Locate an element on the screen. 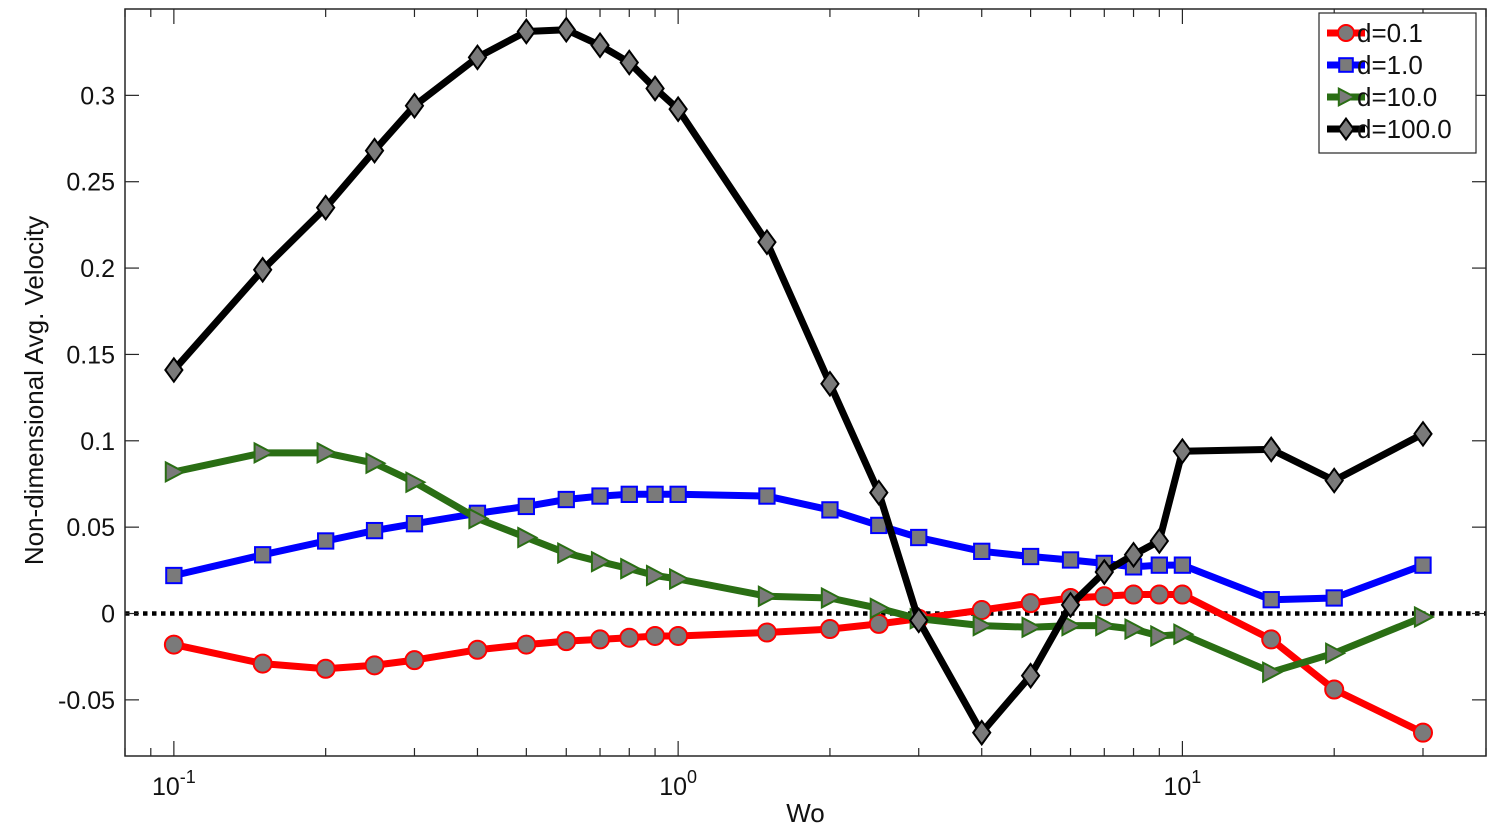 The image size is (1500, 827). legend-label: d=10.0 is located at coordinates (1397, 97).